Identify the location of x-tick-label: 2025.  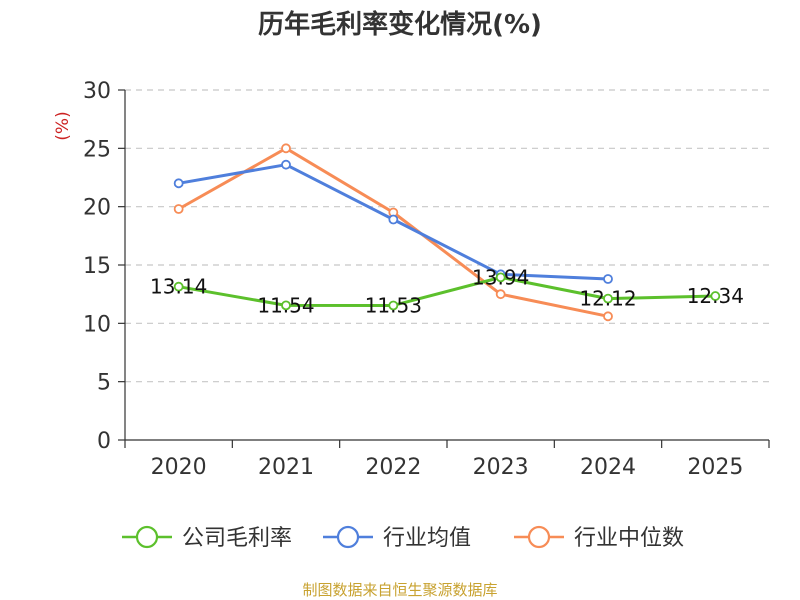
(715, 467).